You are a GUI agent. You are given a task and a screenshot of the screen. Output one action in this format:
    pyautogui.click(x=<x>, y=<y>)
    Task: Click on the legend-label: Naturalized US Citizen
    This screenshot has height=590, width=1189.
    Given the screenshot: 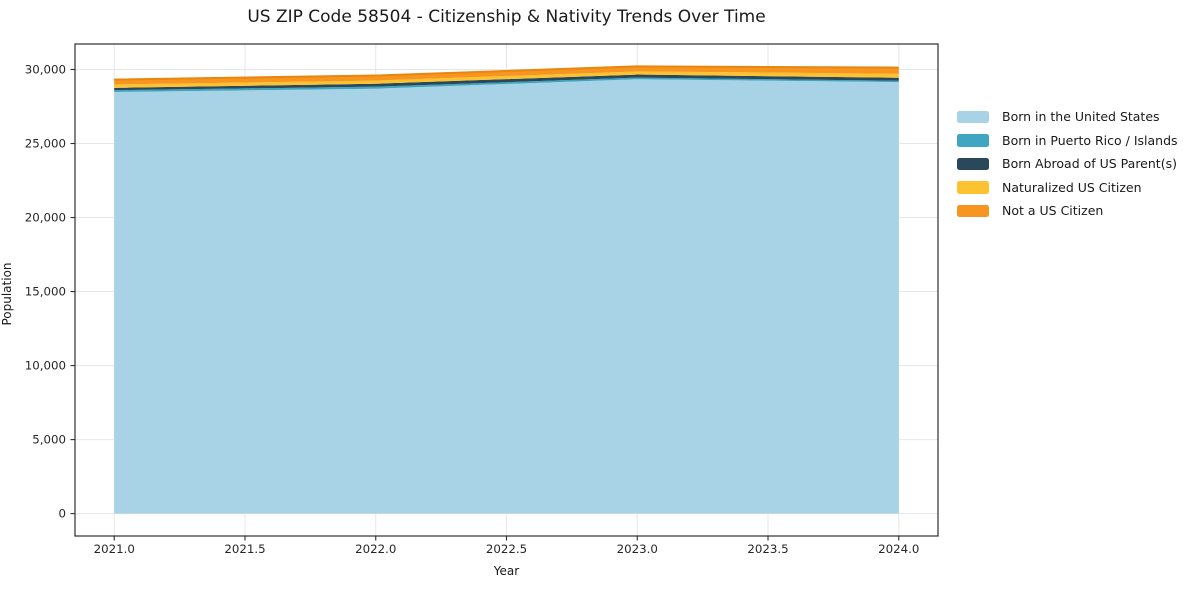 What is the action you would take?
    pyautogui.click(x=1072, y=187)
    